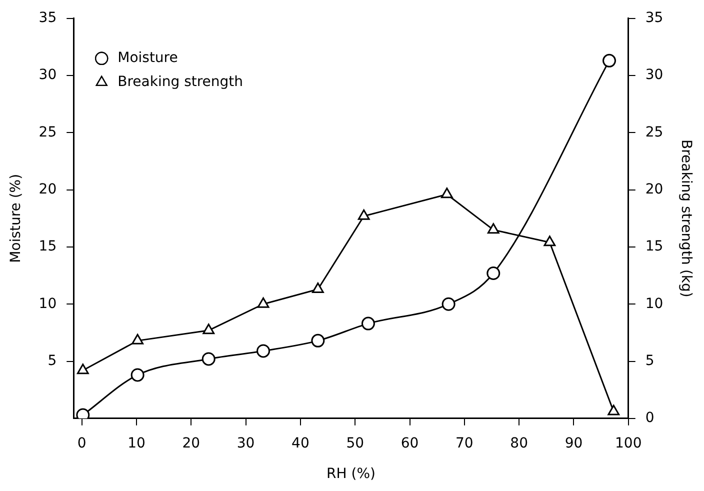  Describe the element at coordinates (355, 443) in the screenshot. I see `x-tick-label: 50` at that location.